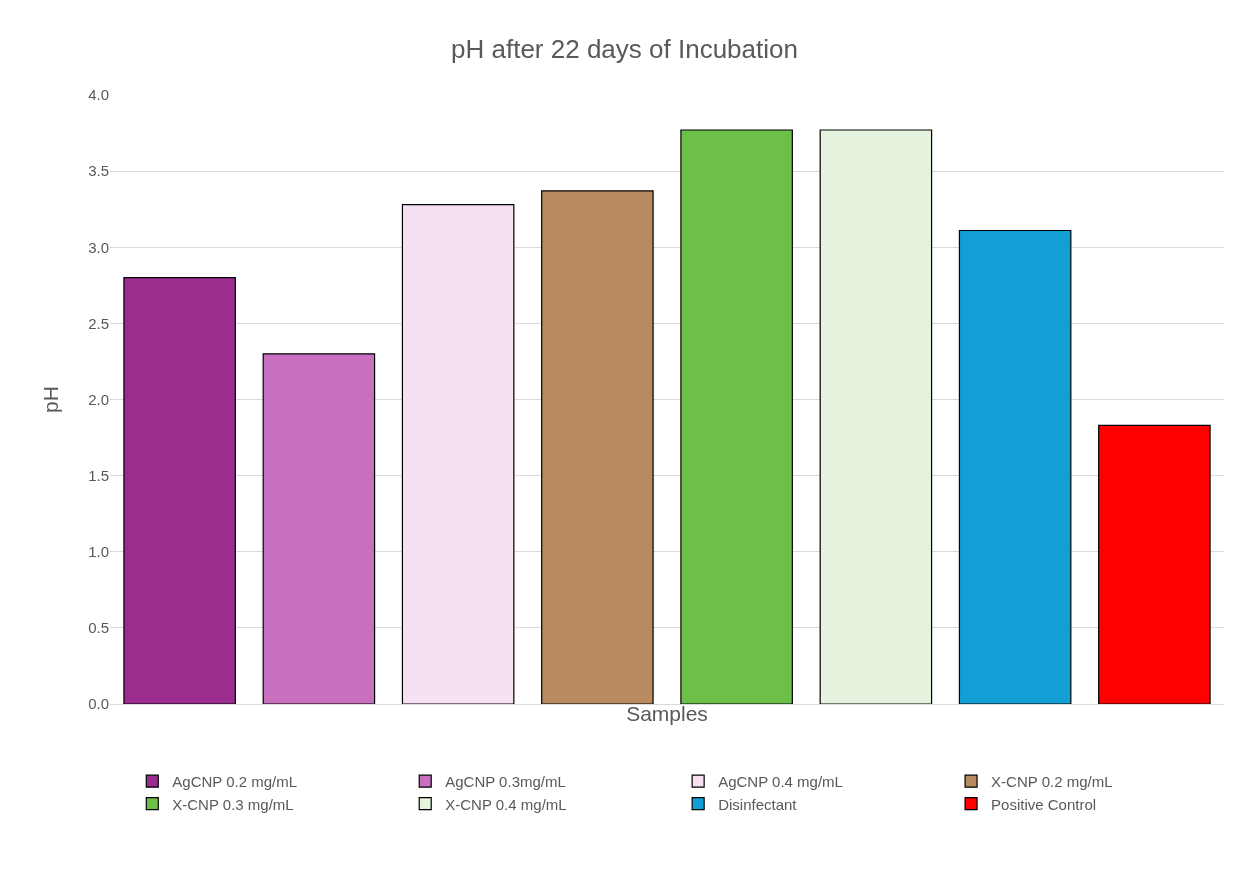 Image resolution: width=1249 pixels, height=894 pixels. Describe the element at coordinates (98, 551) in the screenshot. I see `y-tick-label: 1.0` at that location.